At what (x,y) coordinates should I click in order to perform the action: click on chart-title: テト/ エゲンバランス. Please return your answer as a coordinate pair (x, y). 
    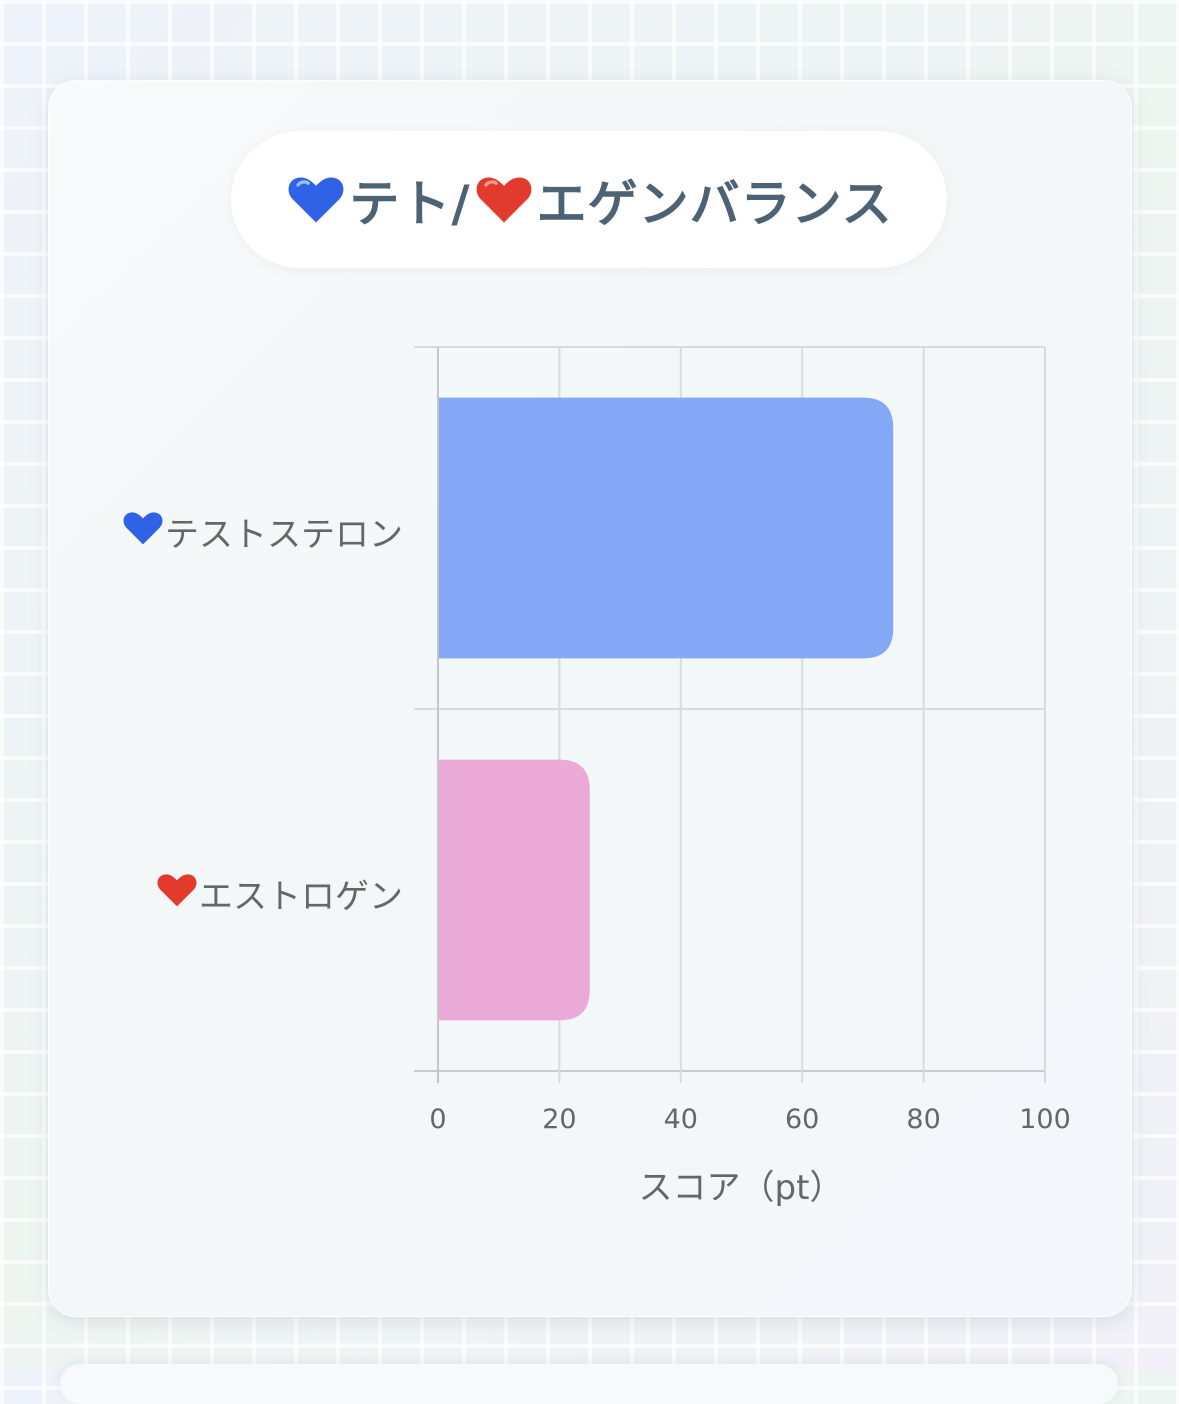
    Looking at the image, I should click on (589, 199).